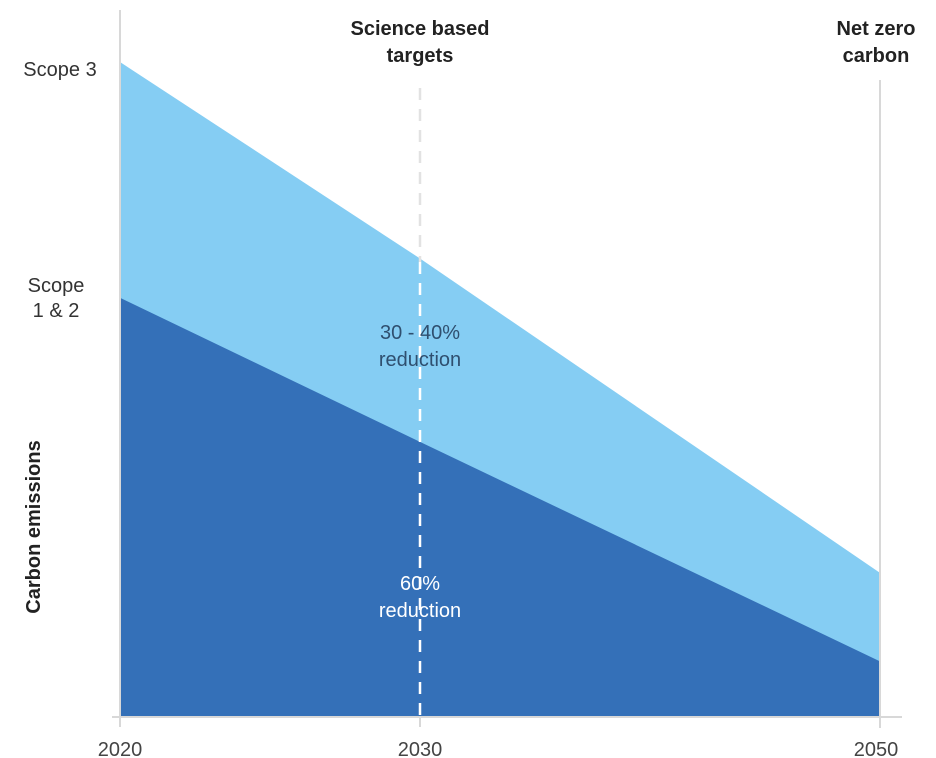  What do you see at coordinates (876, 42) in the screenshot?
I see `net-zero-carbon-label: Net zero carbon` at bounding box center [876, 42].